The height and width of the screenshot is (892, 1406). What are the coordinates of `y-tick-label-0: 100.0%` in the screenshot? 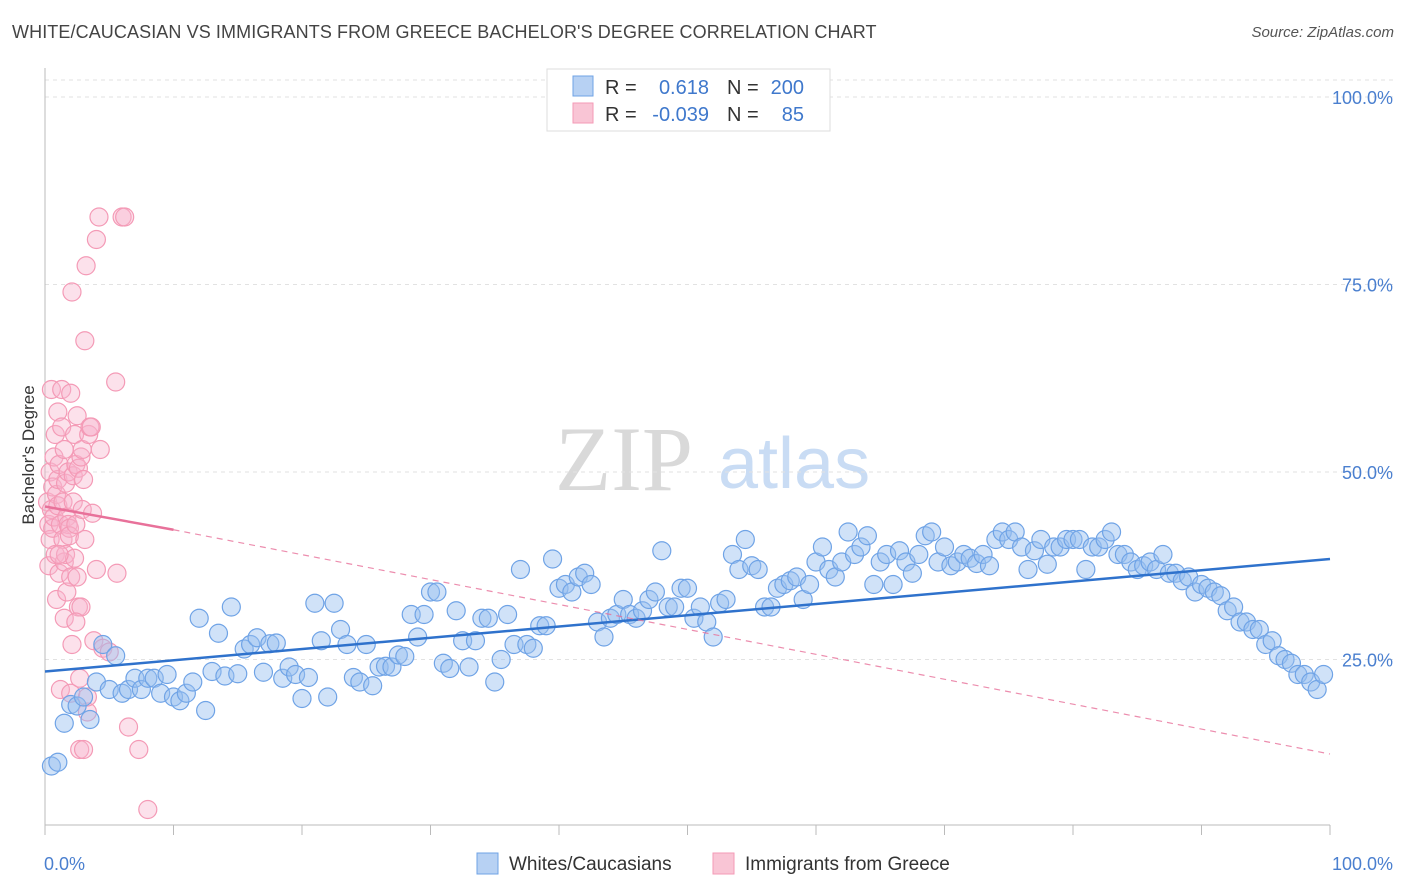 It's located at (1362, 98).